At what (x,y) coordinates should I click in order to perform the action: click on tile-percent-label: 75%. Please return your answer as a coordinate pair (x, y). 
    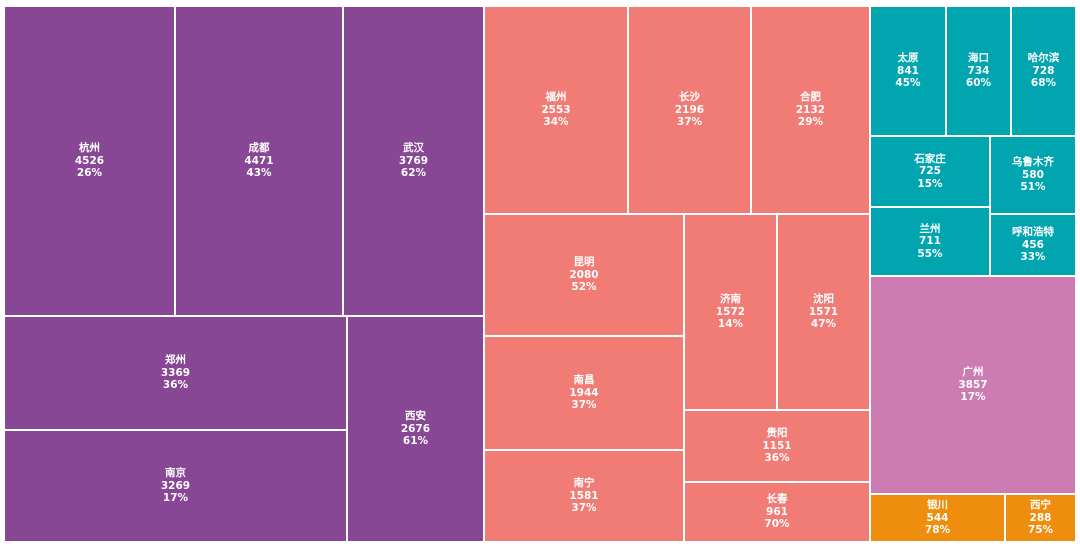
    Looking at the image, I should click on (1040, 530).